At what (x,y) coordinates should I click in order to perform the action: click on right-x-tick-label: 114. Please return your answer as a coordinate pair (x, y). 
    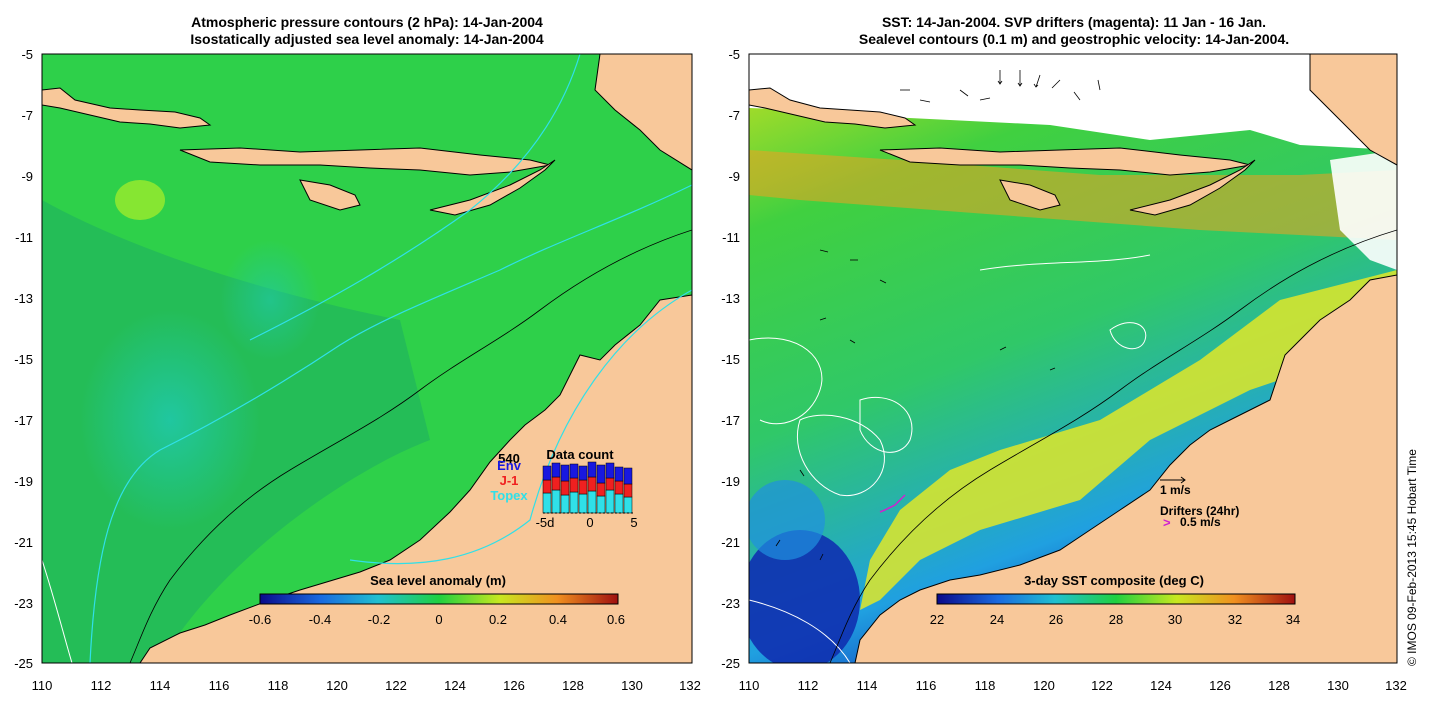
    Looking at the image, I should click on (867, 685).